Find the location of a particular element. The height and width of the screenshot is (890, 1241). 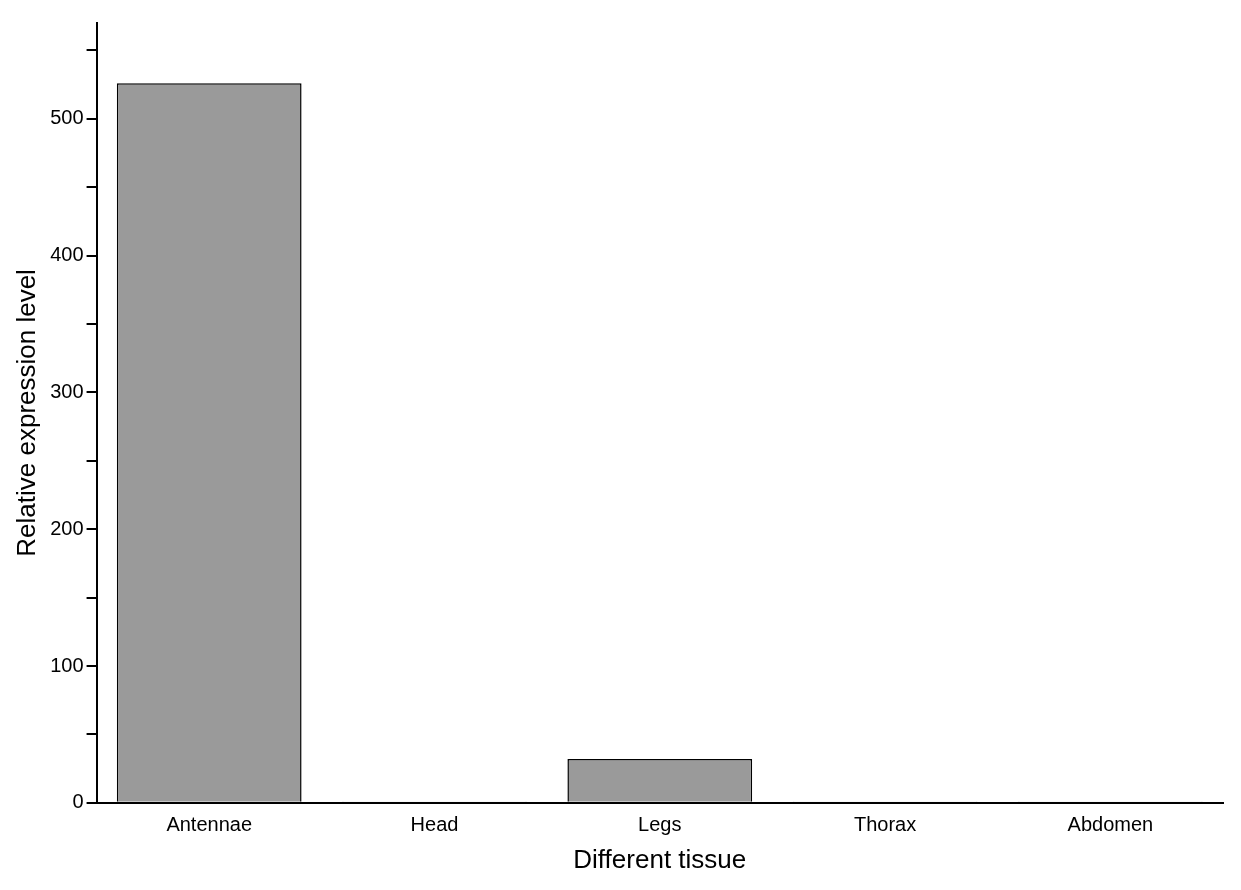

x-tick-label: Antennae is located at coordinates (209, 824).